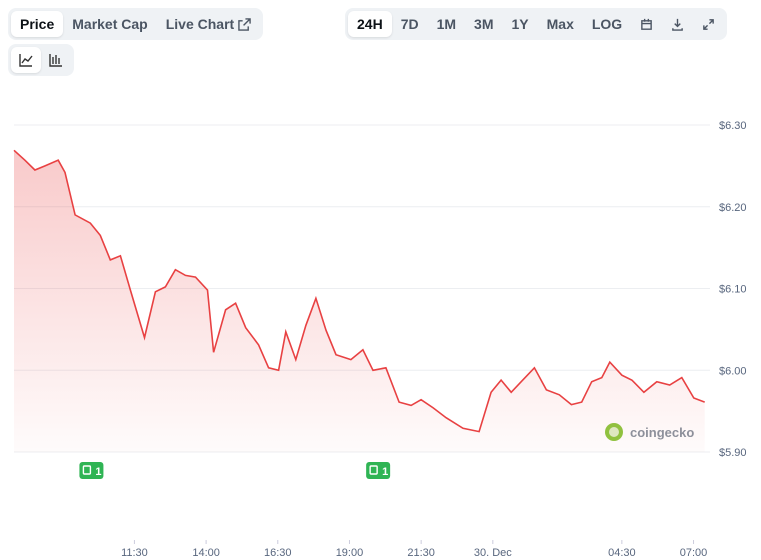 The width and height of the screenshot is (761, 560). I want to click on x-tick-label: 04:30, so click(622, 553).